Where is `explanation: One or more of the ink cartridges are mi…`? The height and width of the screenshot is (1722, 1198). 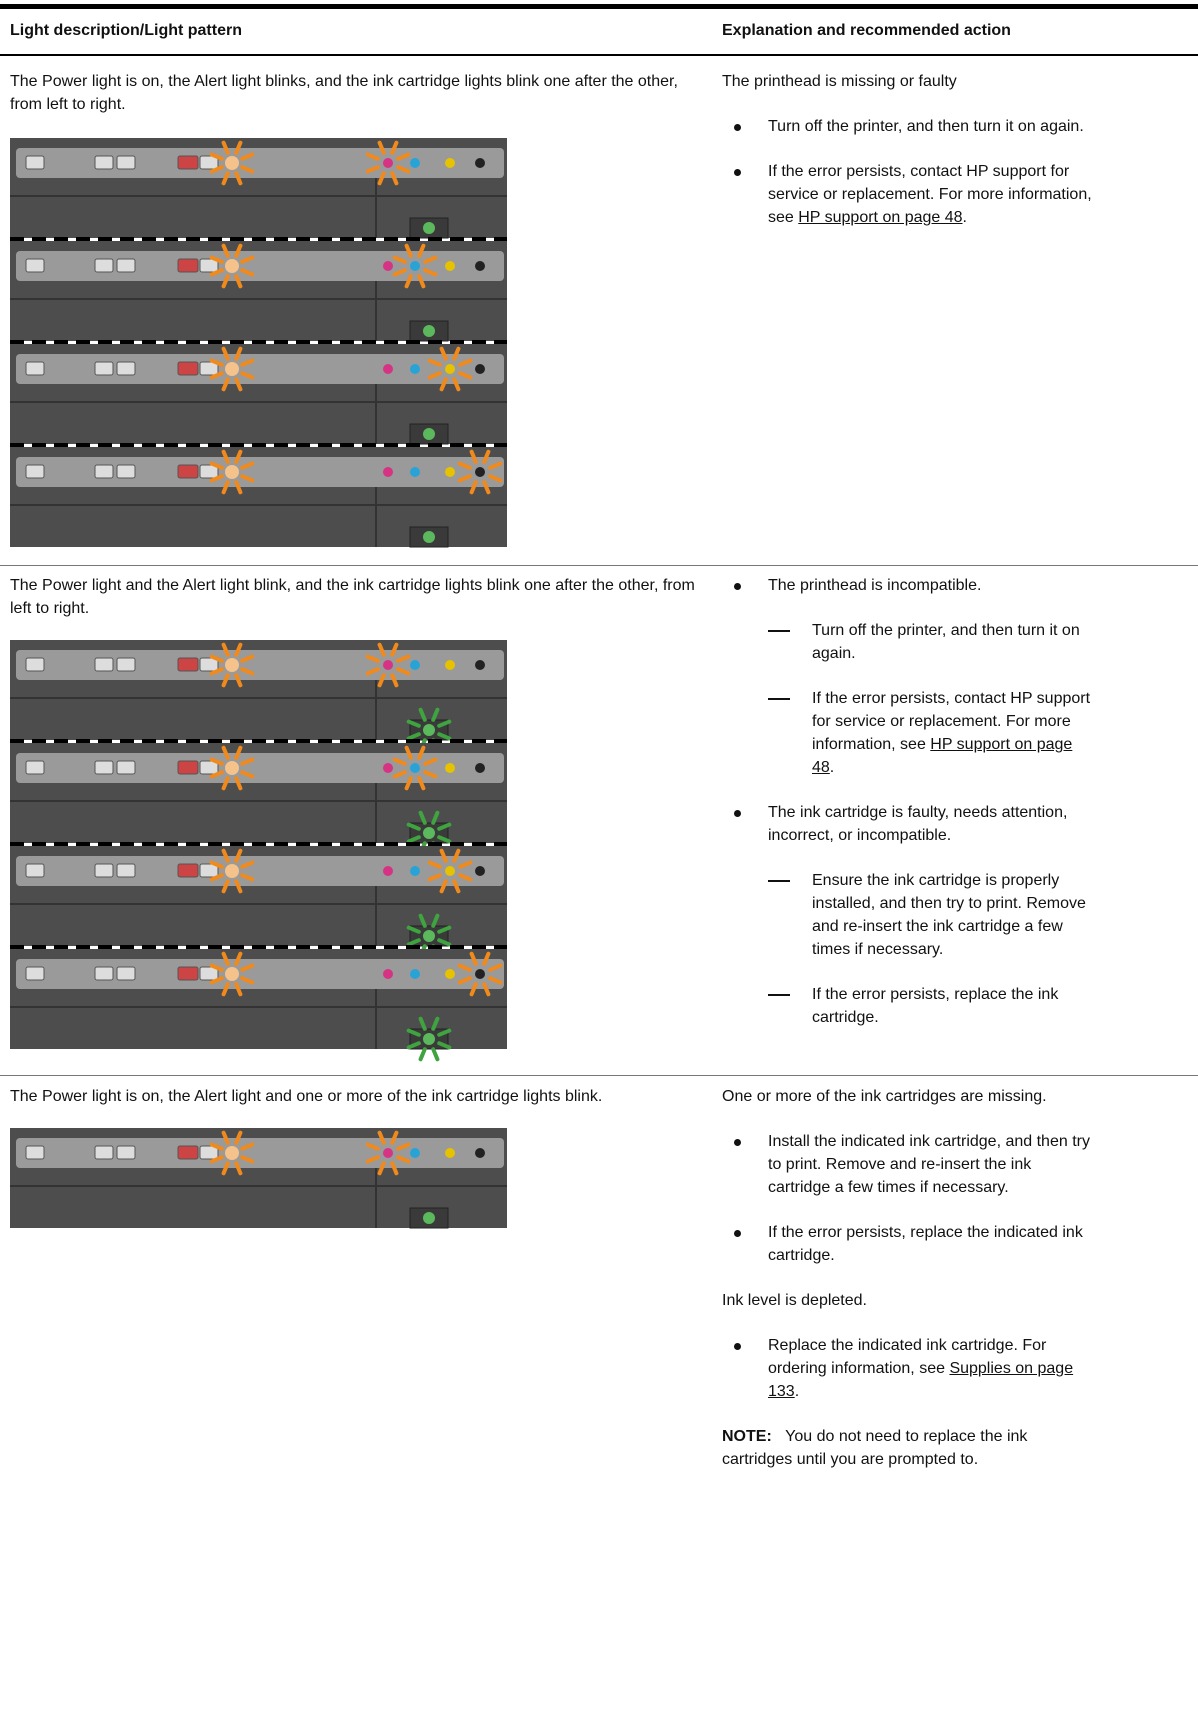
explanation: One or more of the ink cartridges are mi… is located at coordinates (907, 1278).